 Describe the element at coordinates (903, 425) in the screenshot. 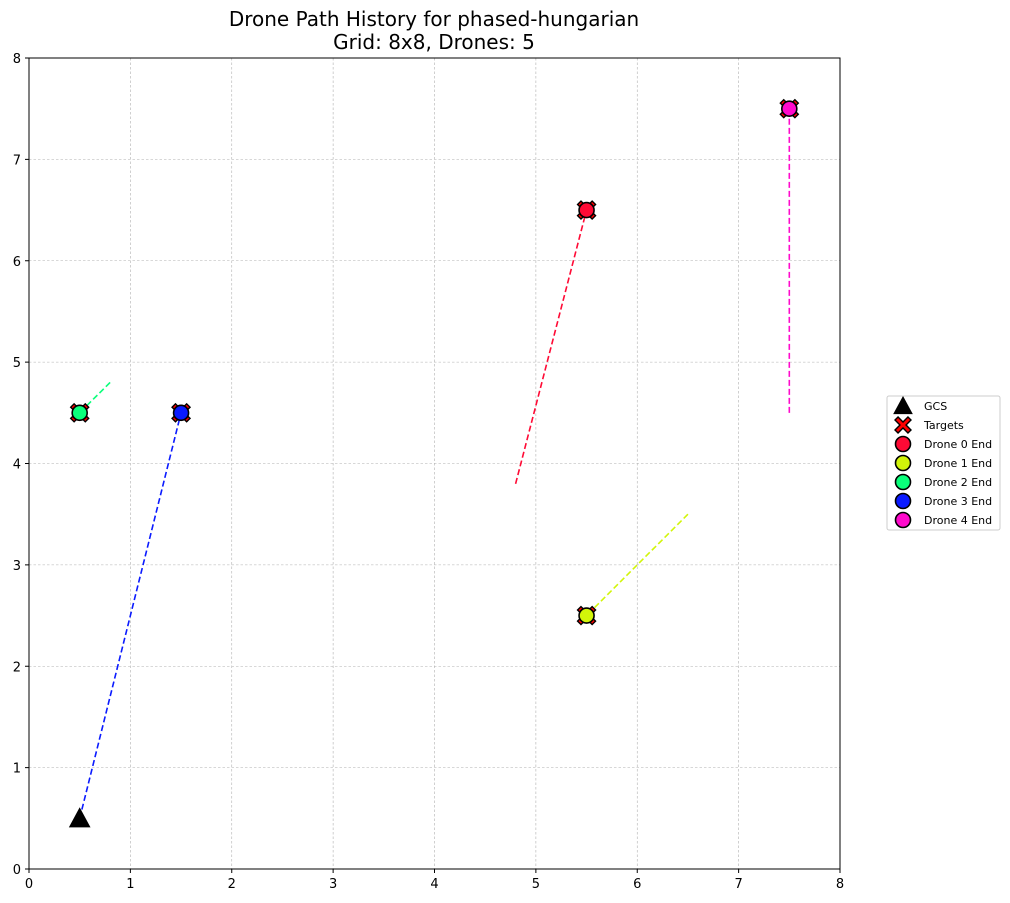

I see `legend-target-symbol` at that location.